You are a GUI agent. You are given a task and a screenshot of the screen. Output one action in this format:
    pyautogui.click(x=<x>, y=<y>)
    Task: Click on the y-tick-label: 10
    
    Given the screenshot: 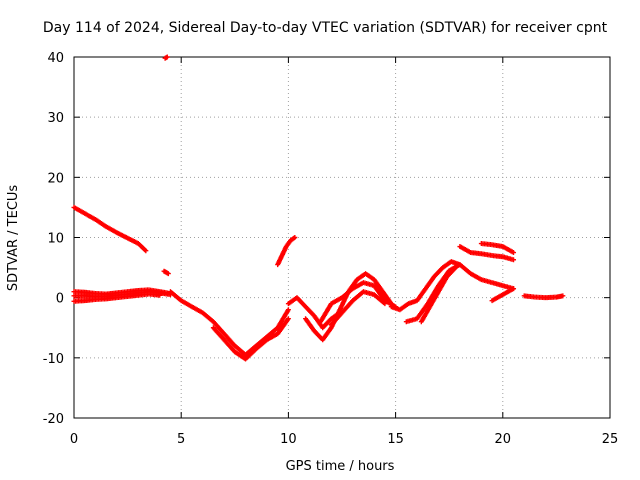 What is the action you would take?
    pyautogui.click(x=55, y=239)
    